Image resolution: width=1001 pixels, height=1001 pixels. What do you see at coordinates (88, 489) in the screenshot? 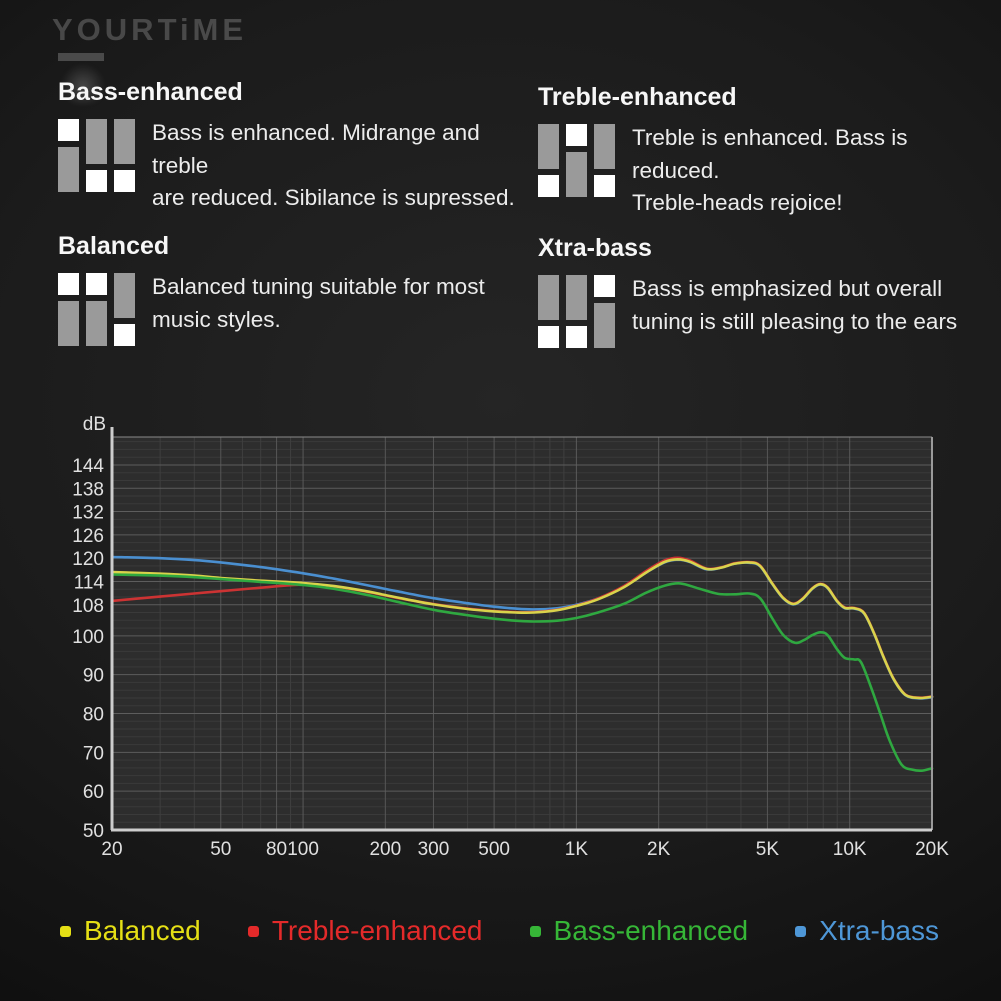
I see `y-tick-label: 138` at bounding box center [88, 489].